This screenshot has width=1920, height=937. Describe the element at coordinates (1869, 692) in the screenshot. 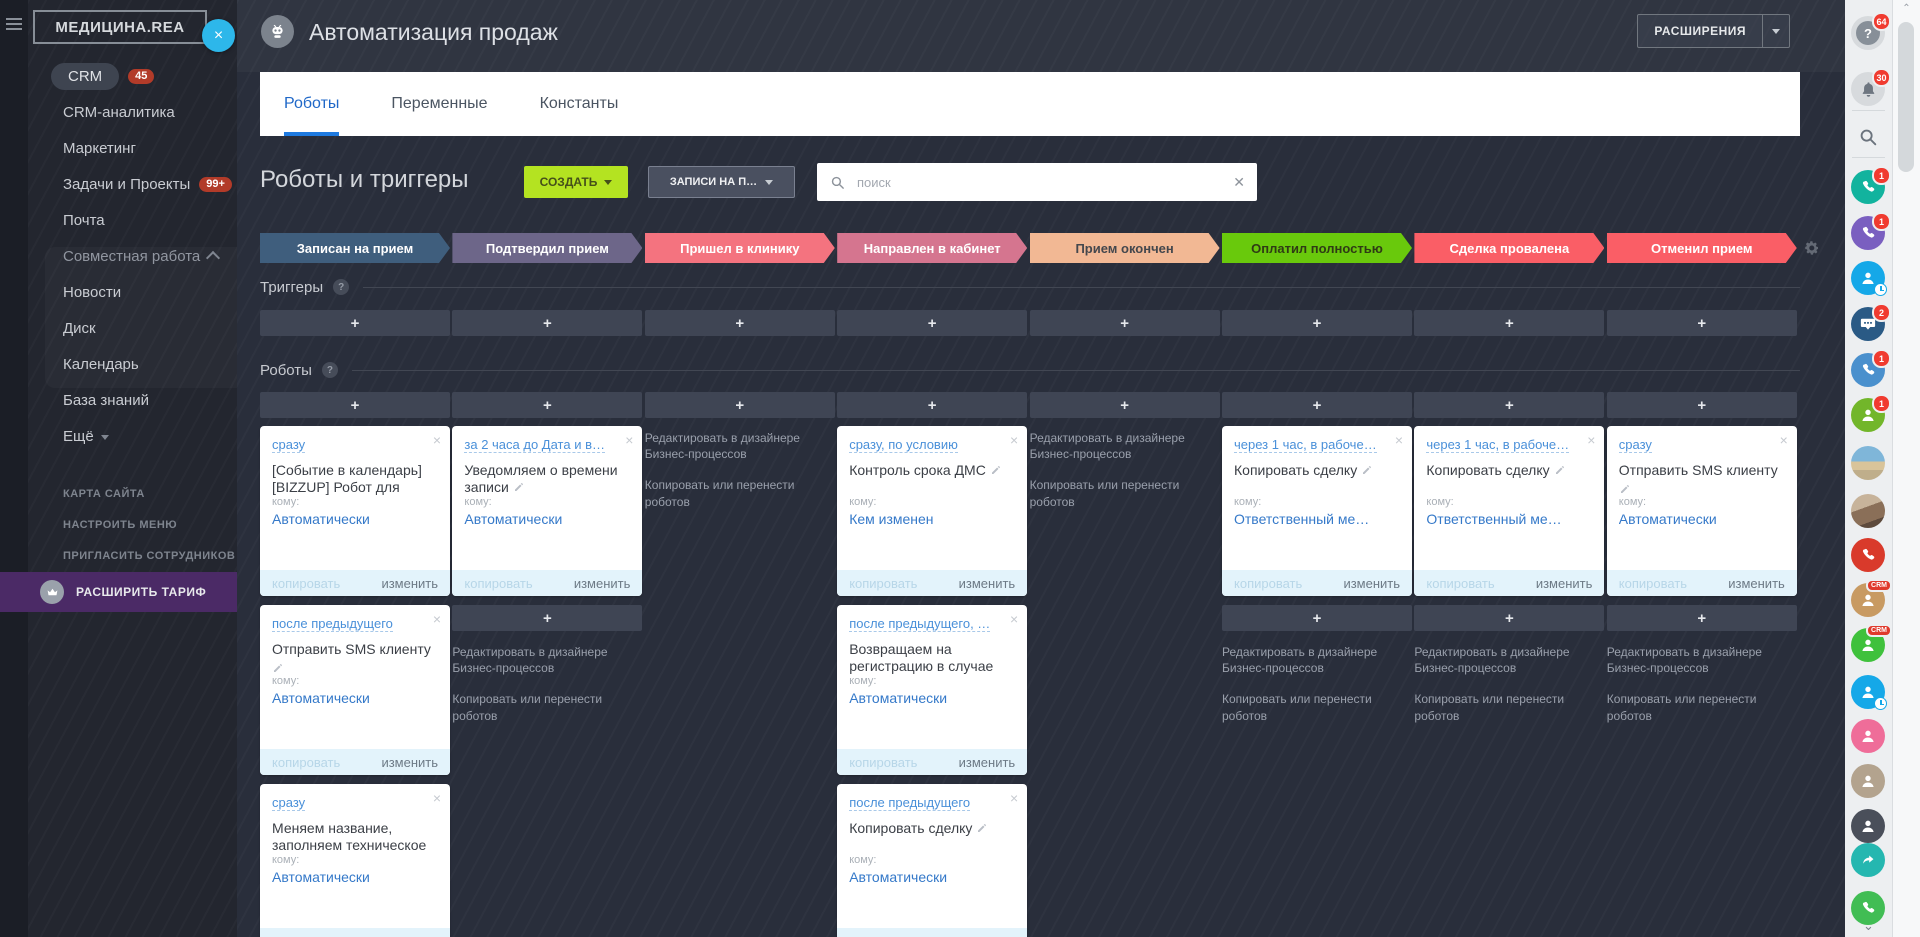

I see `right-bar-booking-client-clock-icon` at that location.